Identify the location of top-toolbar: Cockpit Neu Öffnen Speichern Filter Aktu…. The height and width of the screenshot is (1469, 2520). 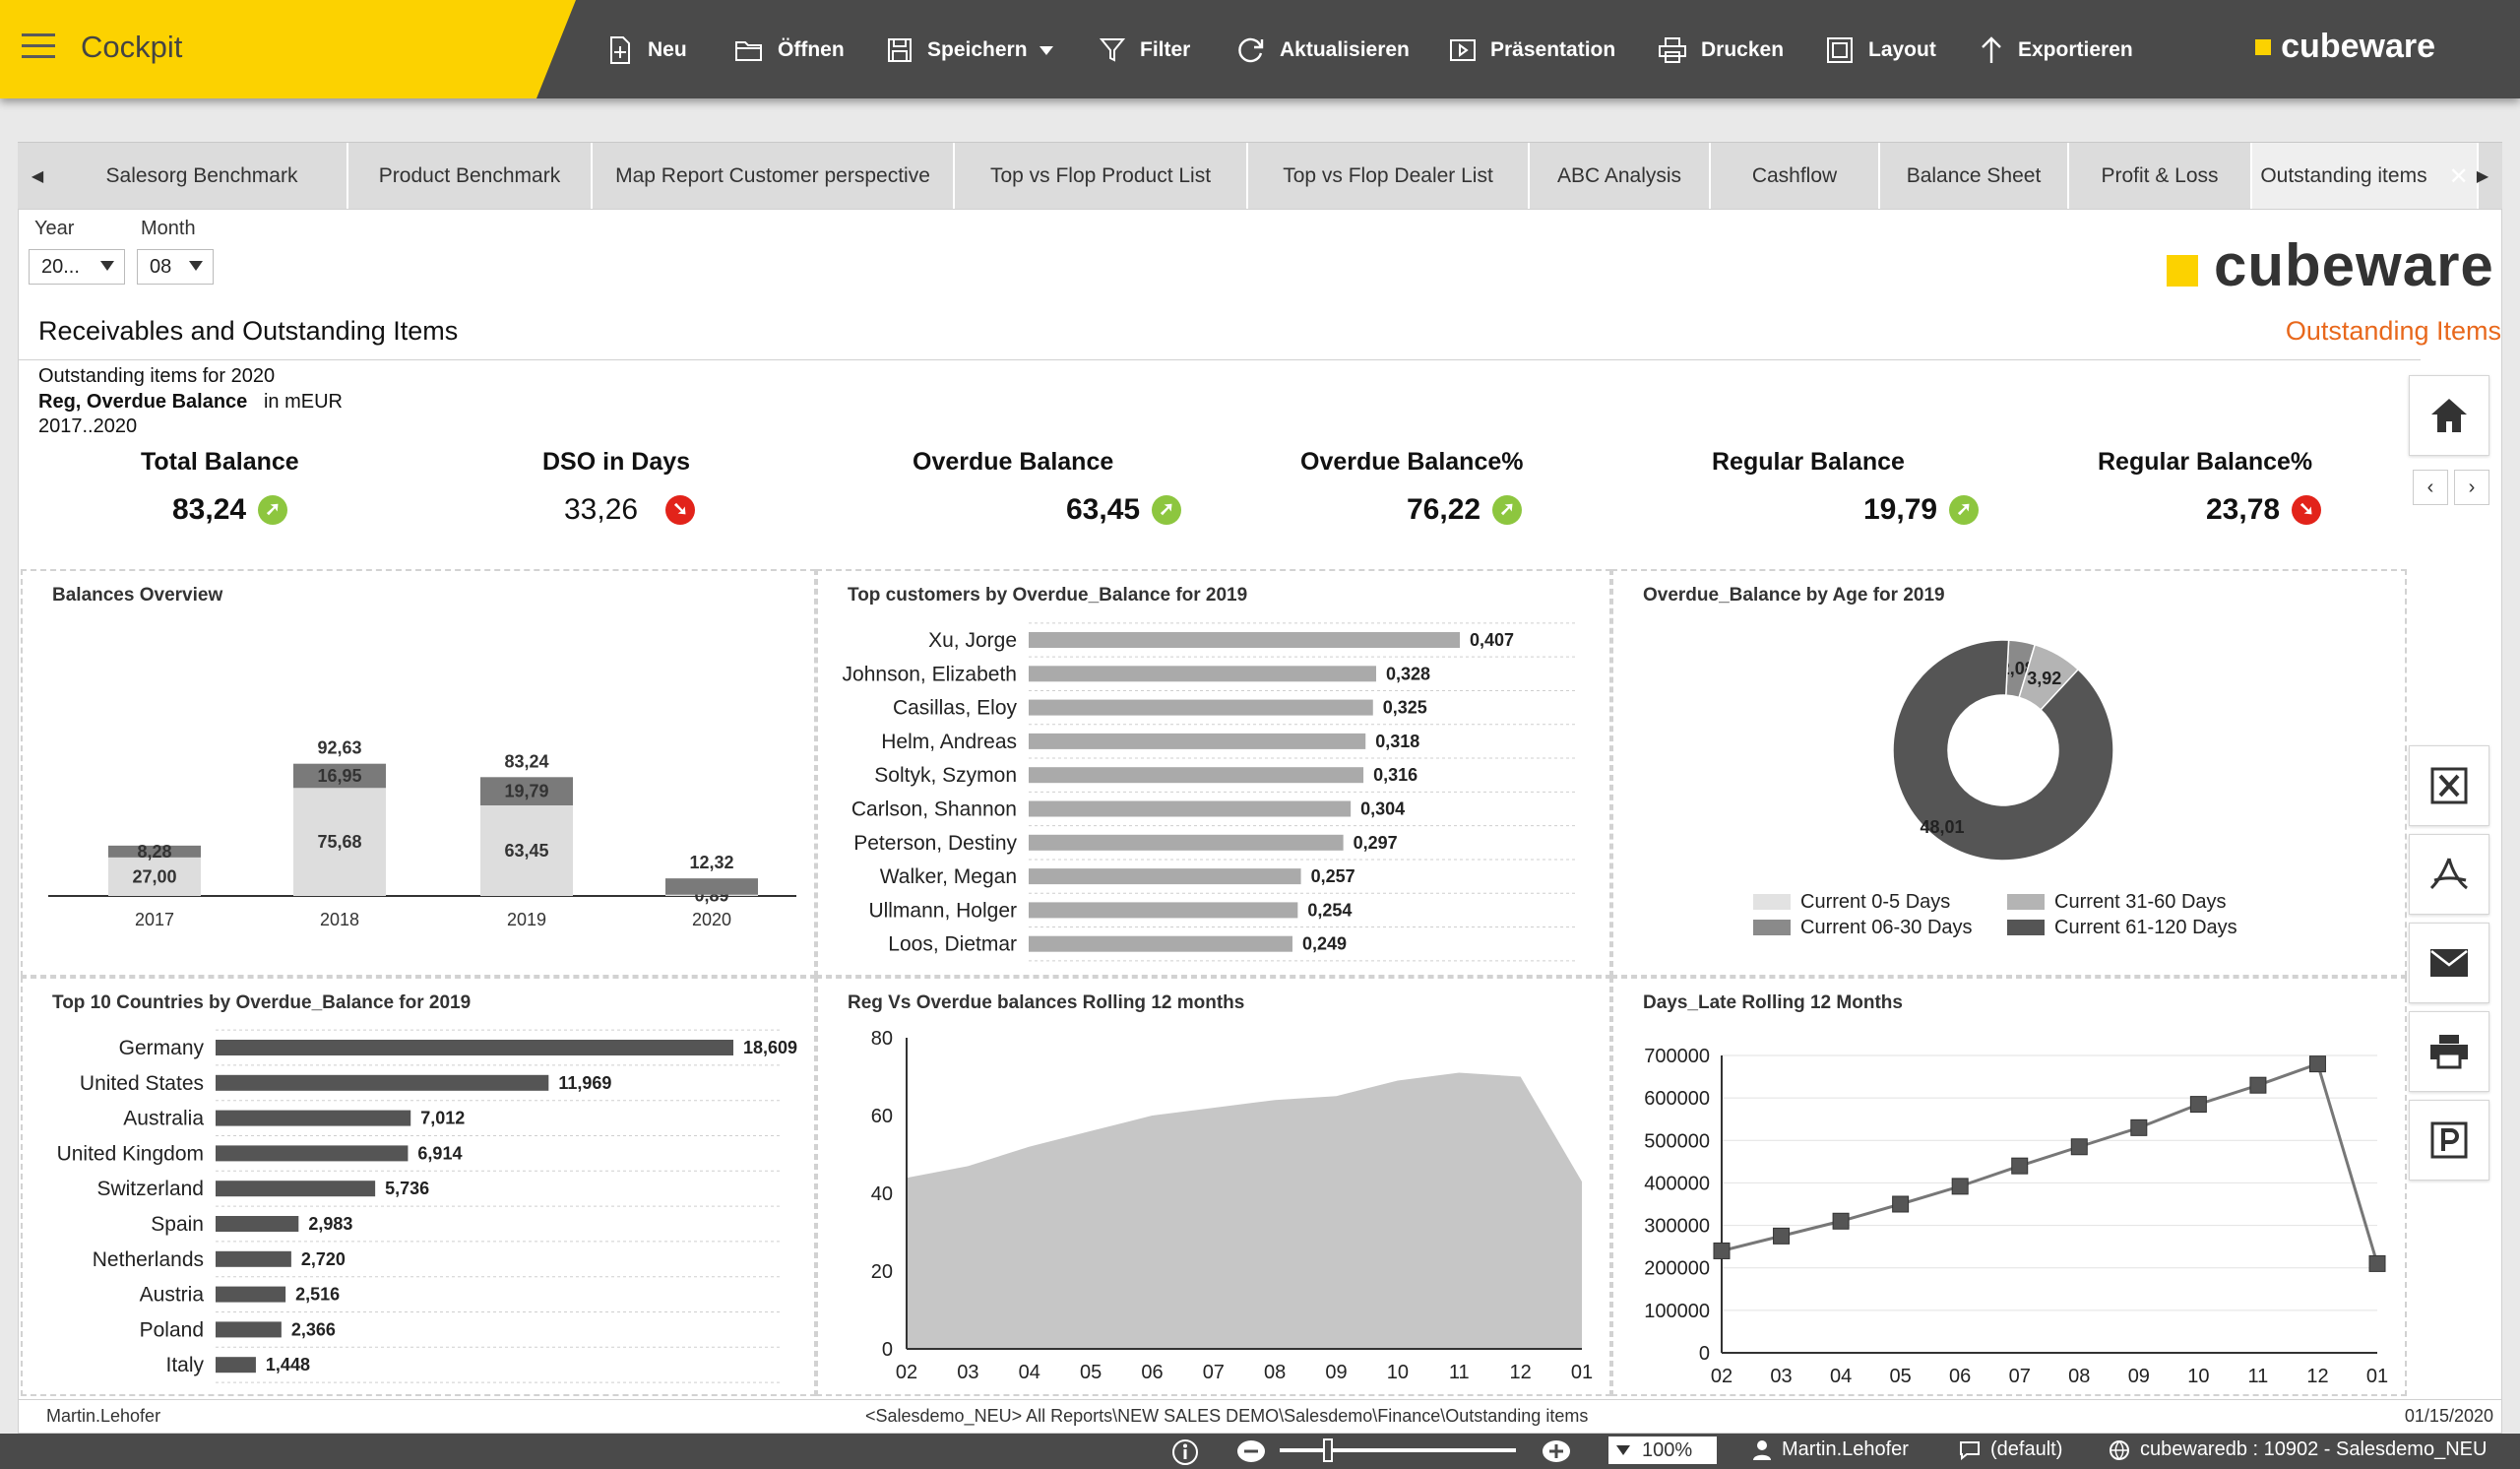
(1260, 49).